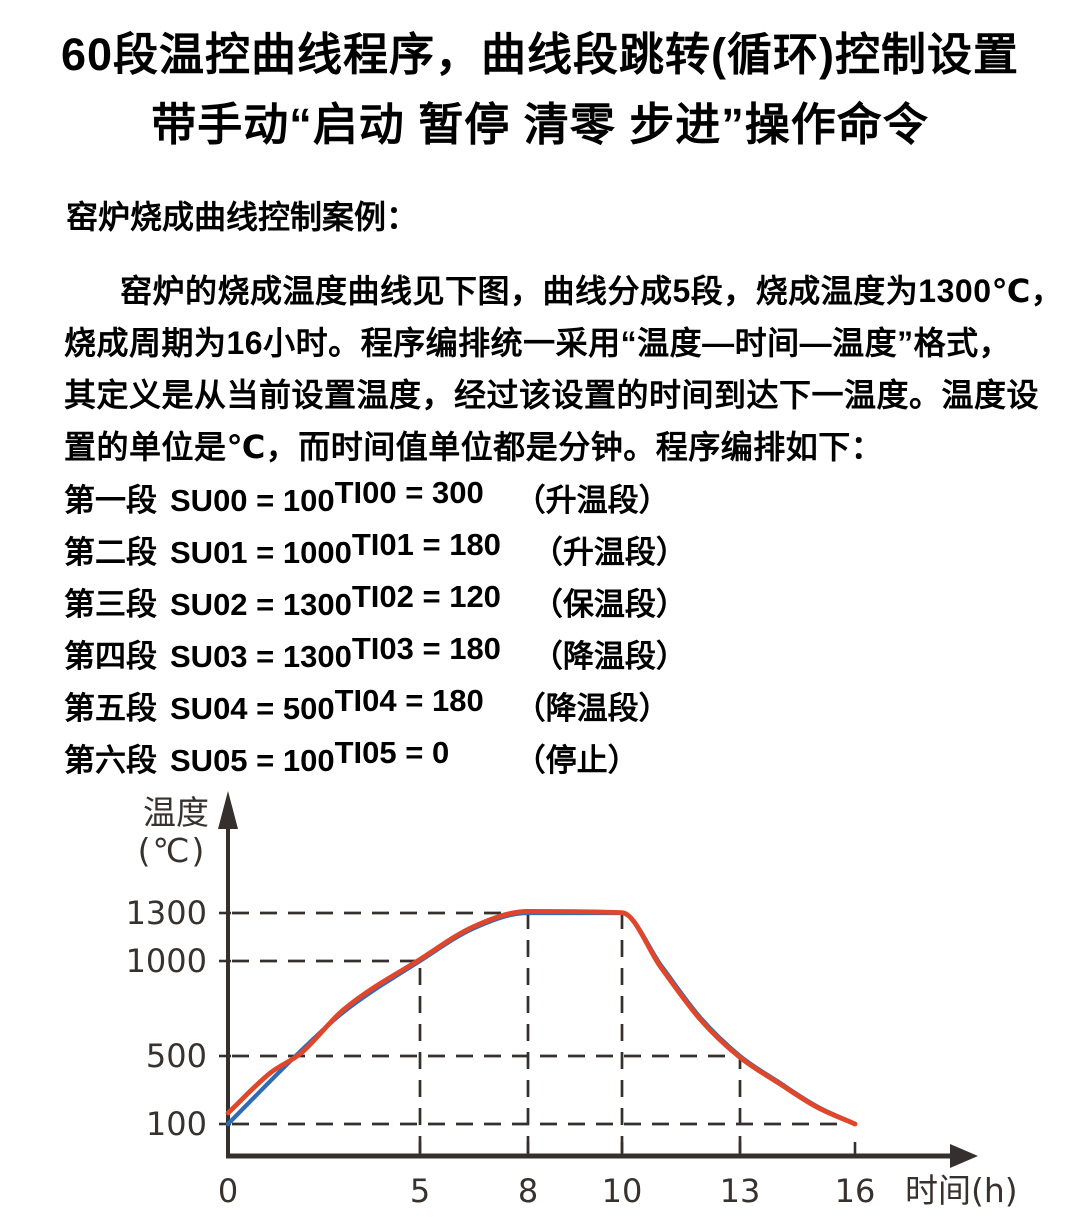  What do you see at coordinates (540, 54) in the screenshot?
I see `page-title-line1: 60段温控曲线程序，曲线段跳转(循环)控制设置` at bounding box center [540, 54].